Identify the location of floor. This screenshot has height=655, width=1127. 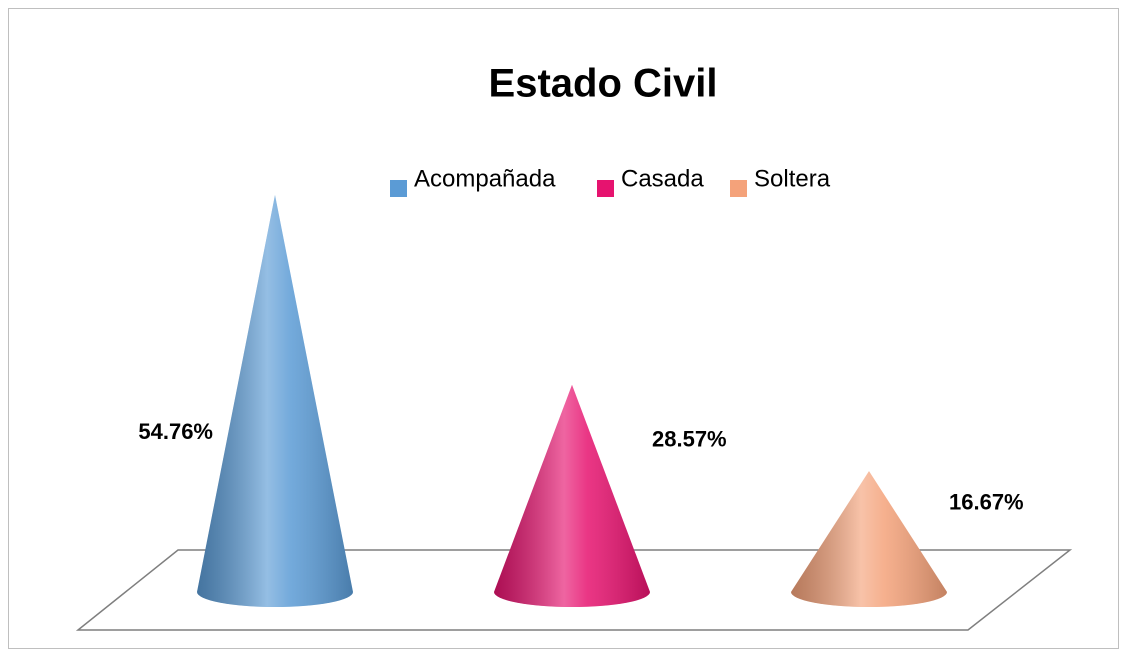
(574, 590).